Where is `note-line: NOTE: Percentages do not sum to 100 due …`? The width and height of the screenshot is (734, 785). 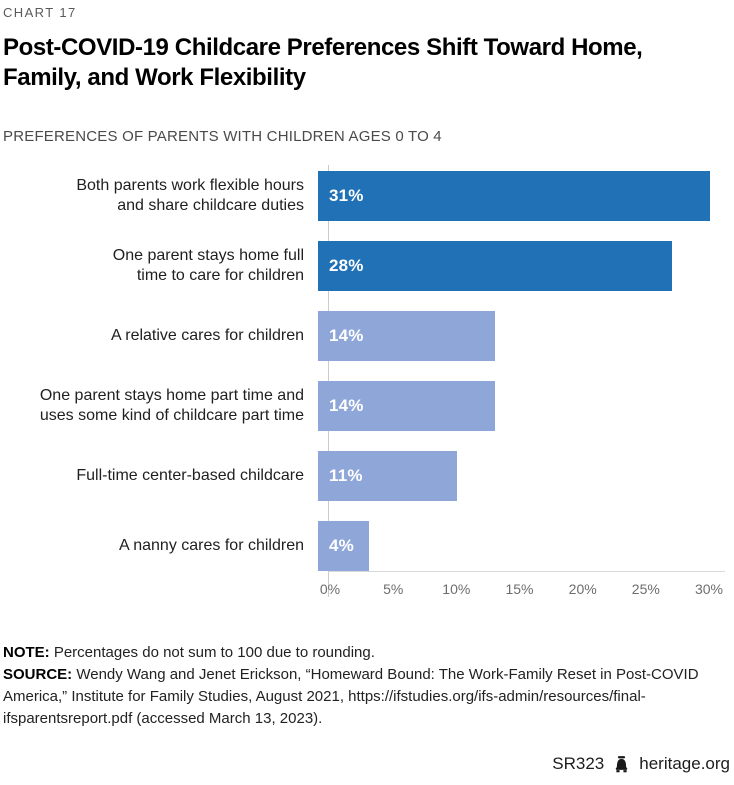 note-line: NOTE: Percentages do not sum to 100 due … is located at coordinates (367, 653).